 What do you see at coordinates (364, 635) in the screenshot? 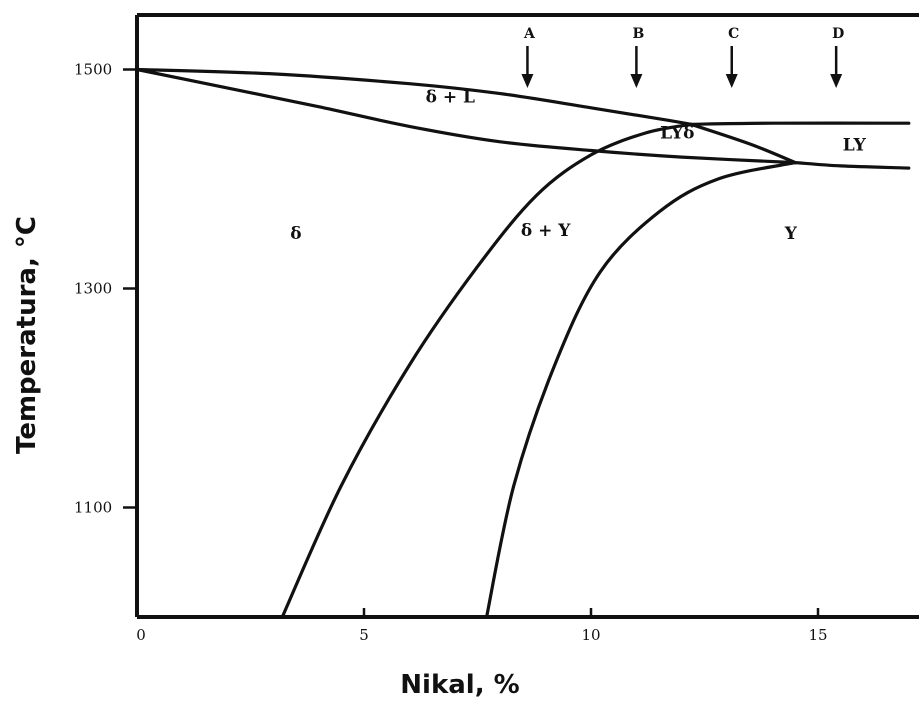
I see `x-tick-label: 5` at bounding box center [364, 635].